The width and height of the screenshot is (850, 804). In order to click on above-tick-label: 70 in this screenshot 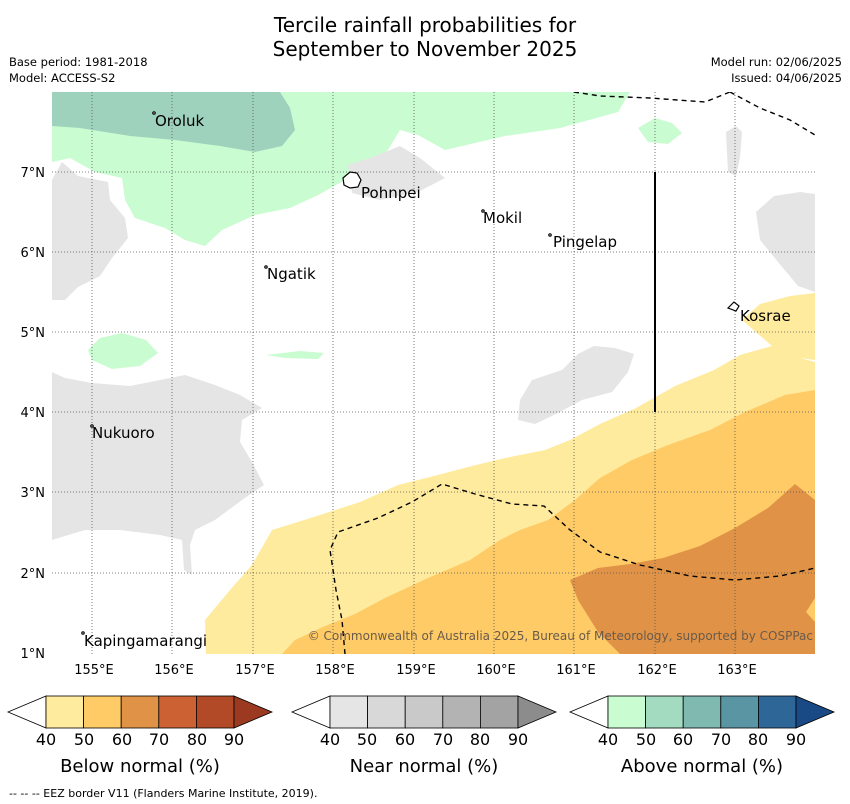, I will do `click(721, 739)`.